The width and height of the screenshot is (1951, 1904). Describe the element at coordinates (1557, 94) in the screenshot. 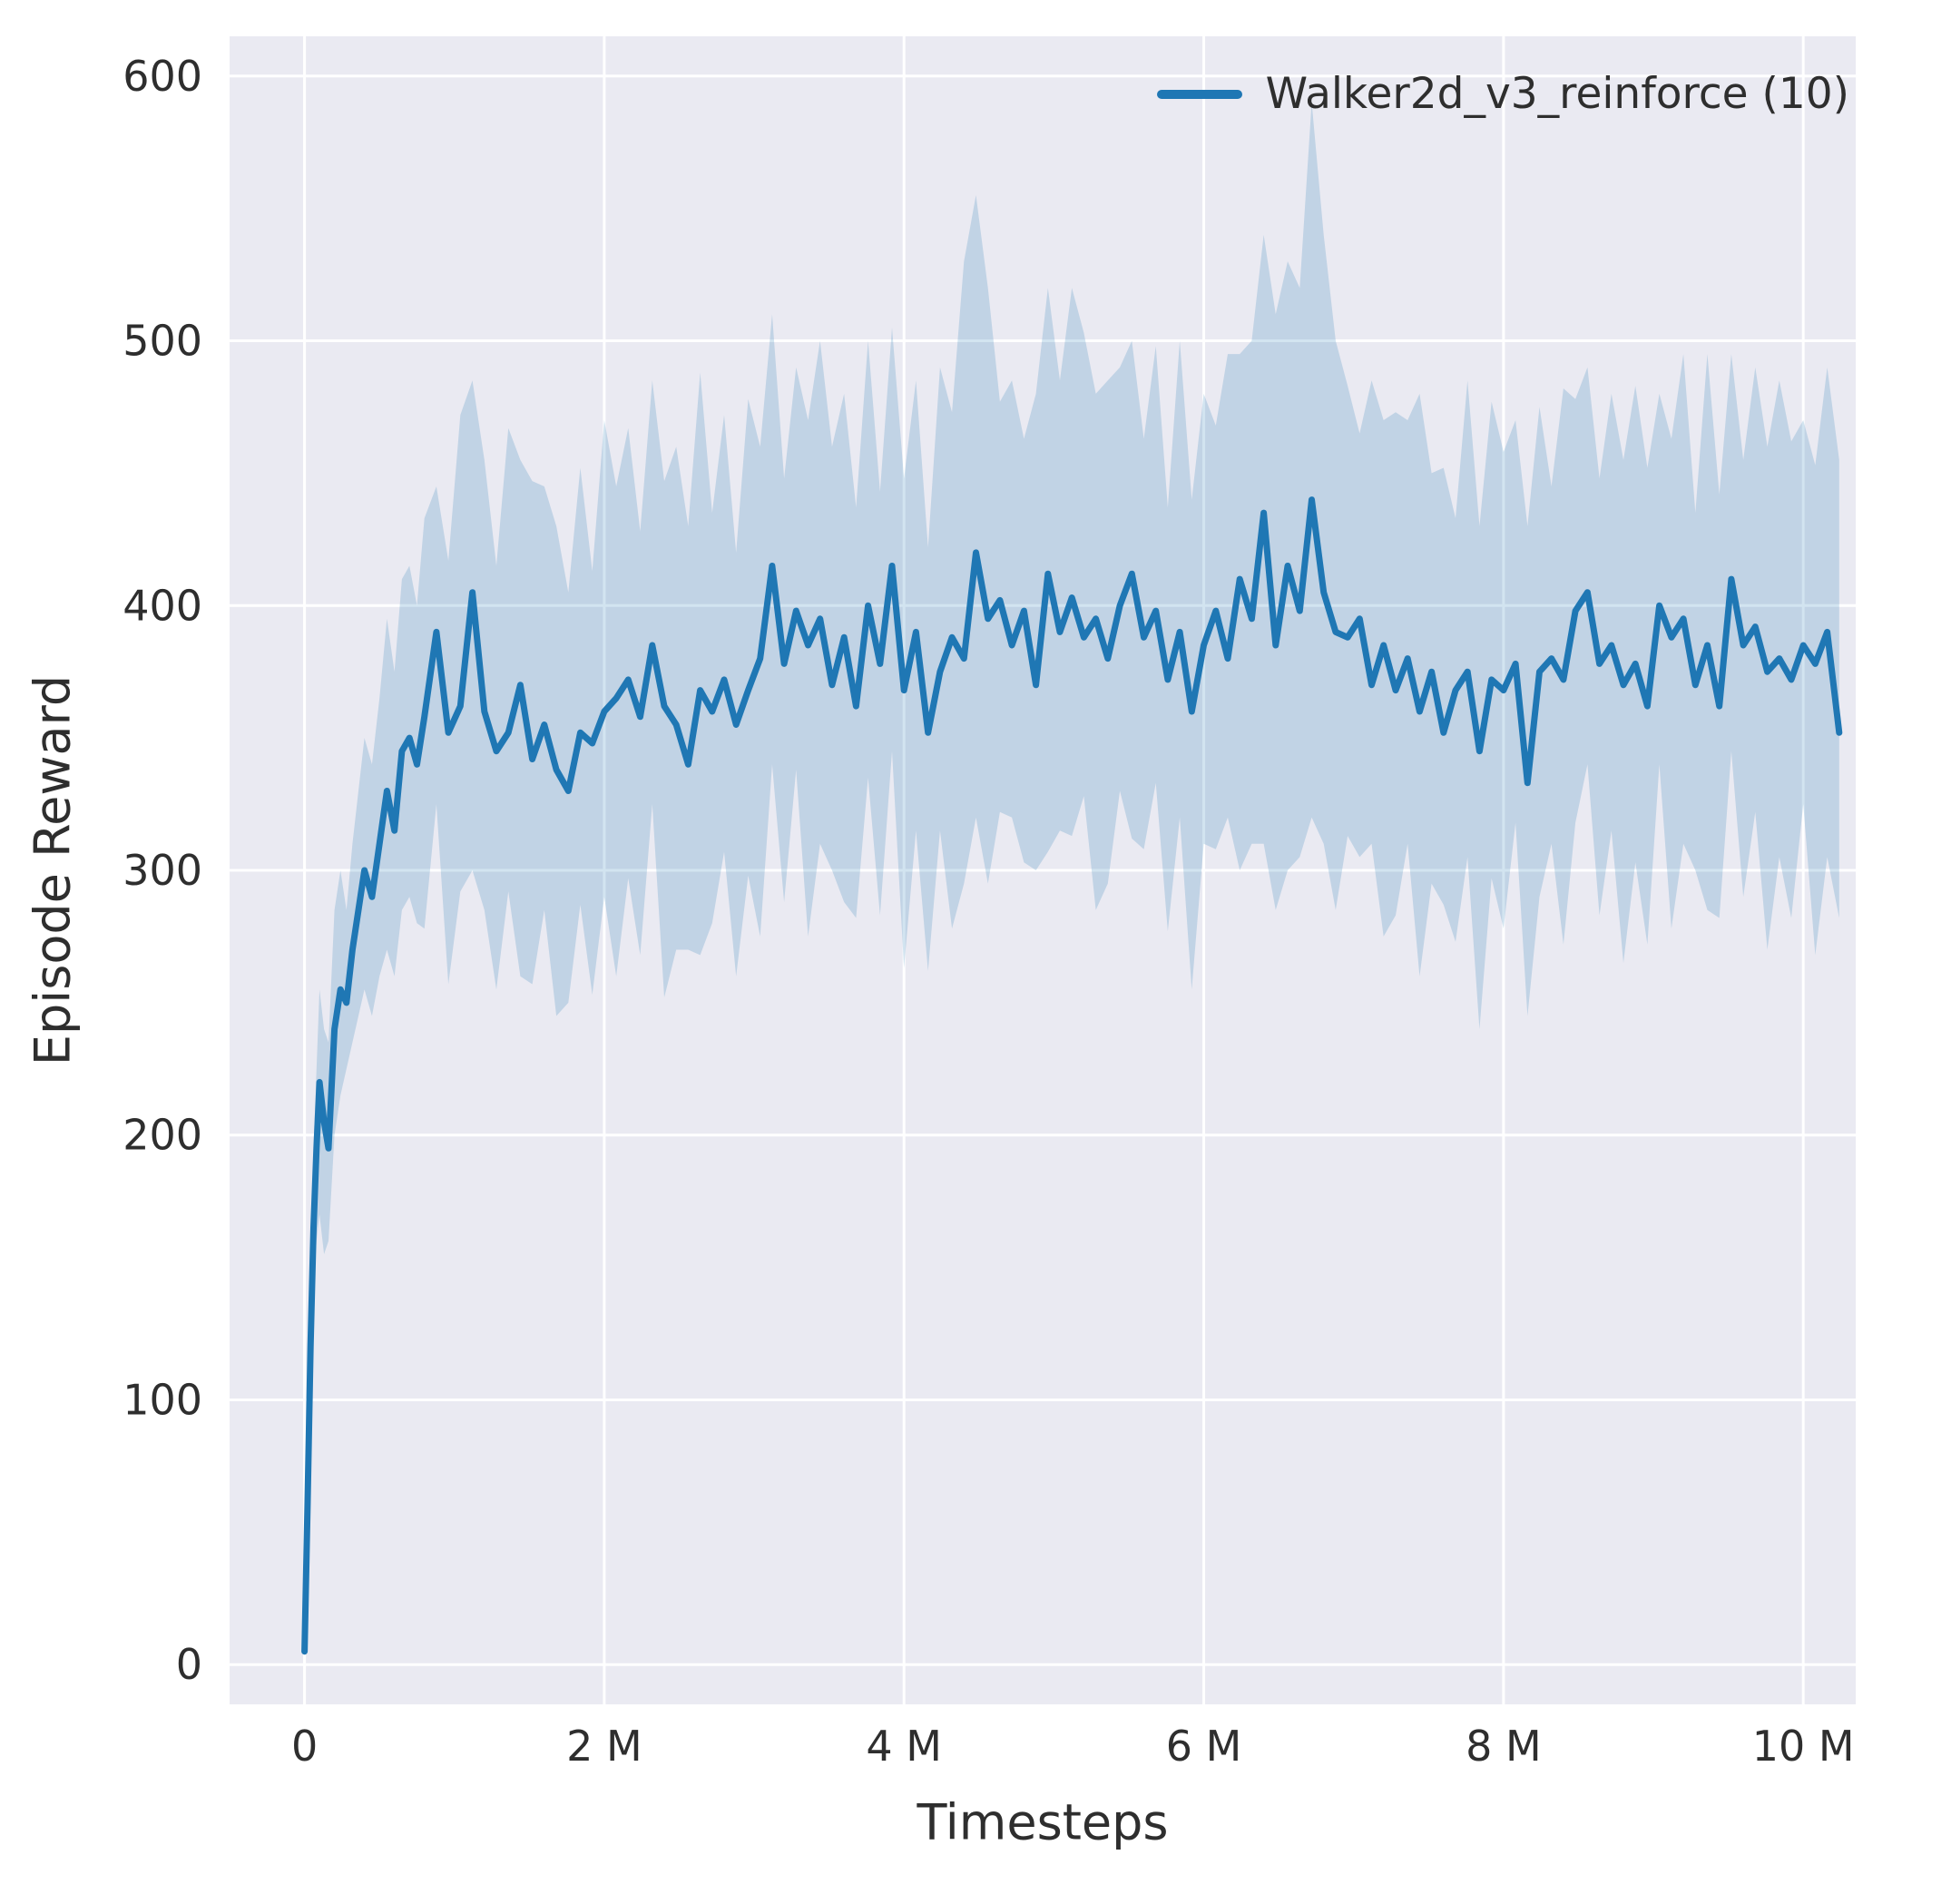

I see `legend-label: Walker2d_v3_reinforce (10)` at that location.